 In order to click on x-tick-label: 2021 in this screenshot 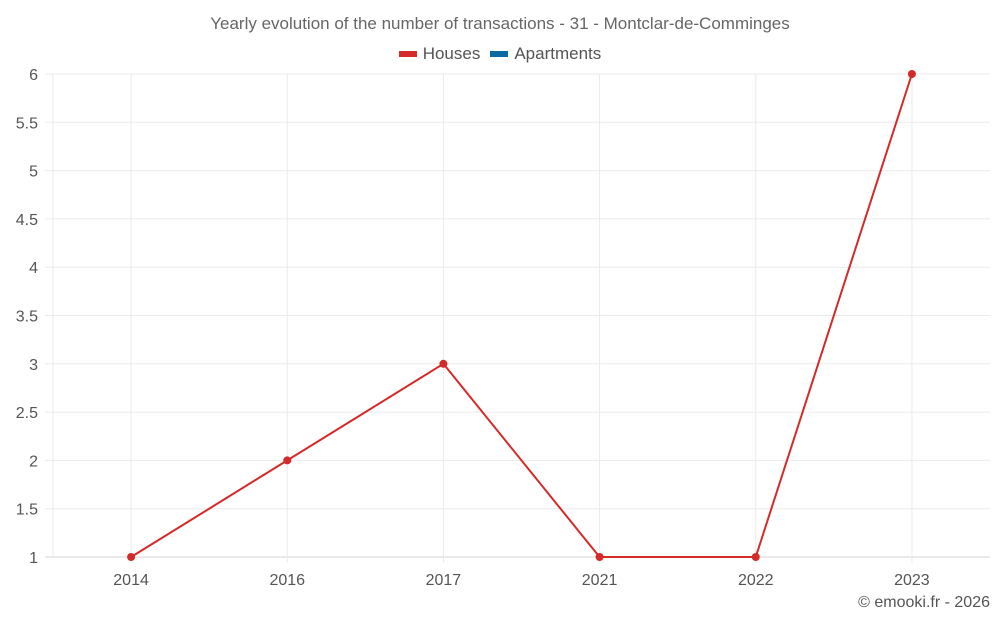, I will do `click(600, 580)`.